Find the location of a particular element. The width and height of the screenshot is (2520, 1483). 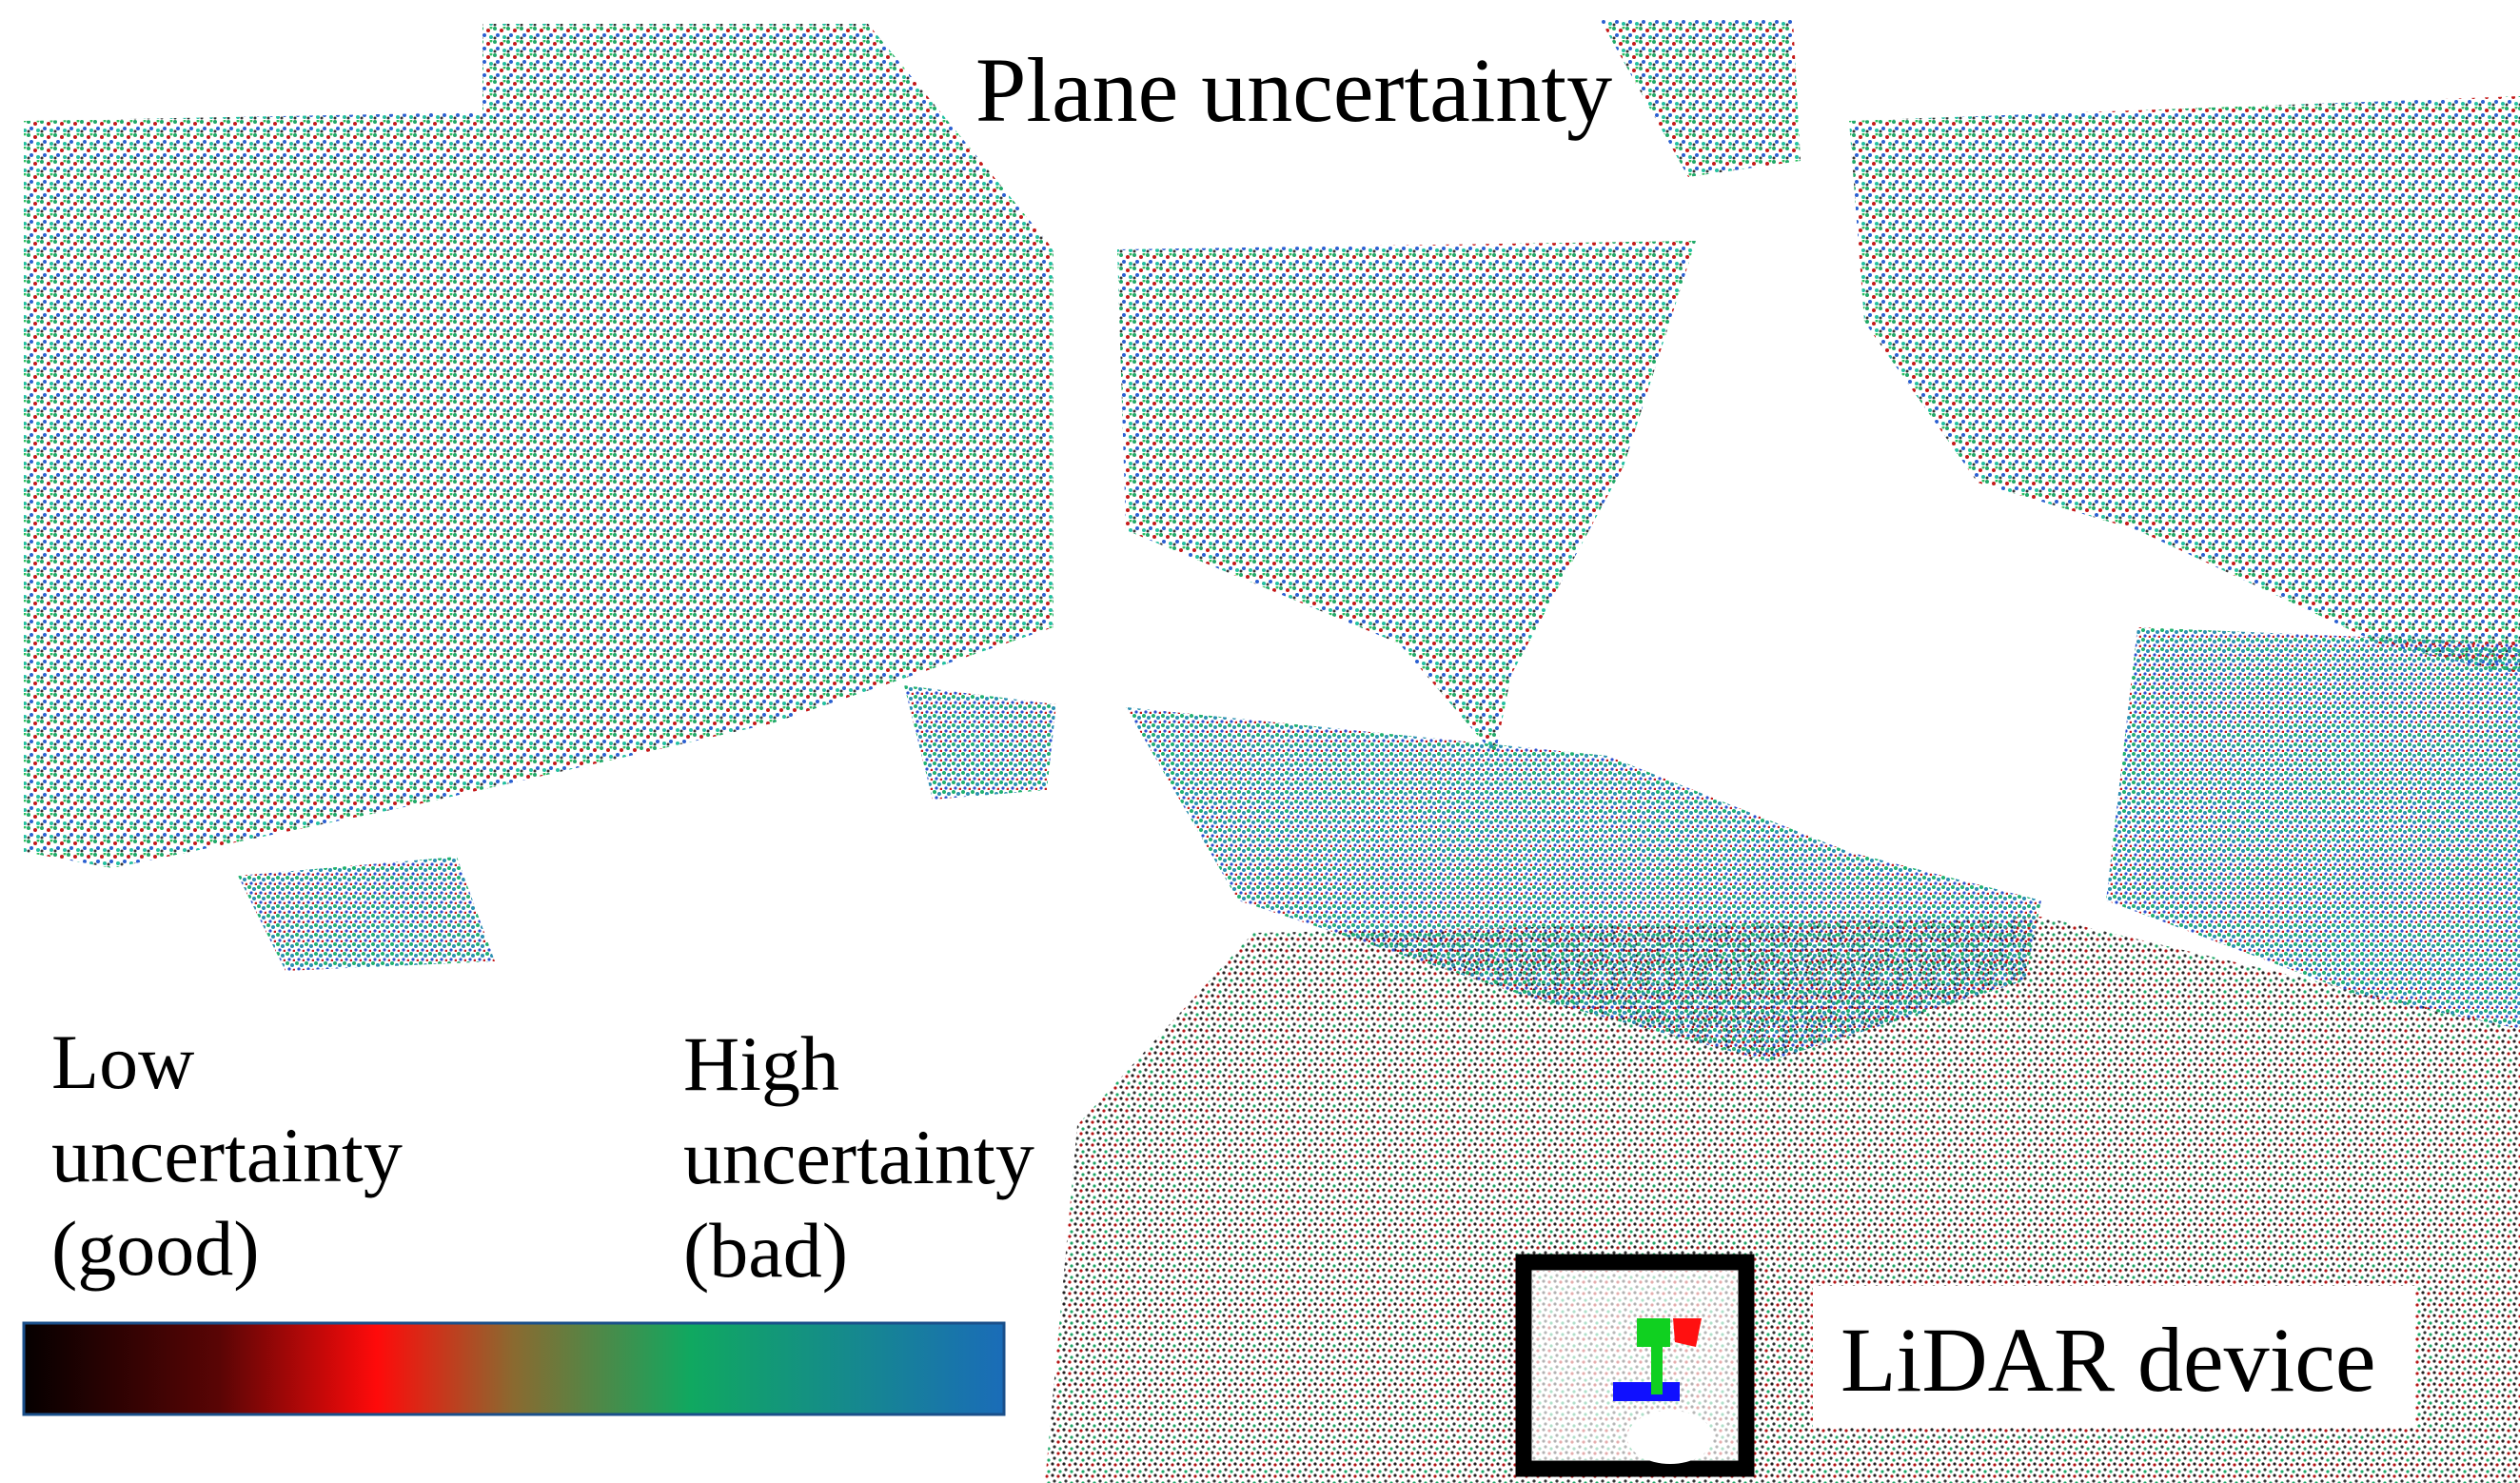

low-label: (good) is located at coordinates (155, 1249).